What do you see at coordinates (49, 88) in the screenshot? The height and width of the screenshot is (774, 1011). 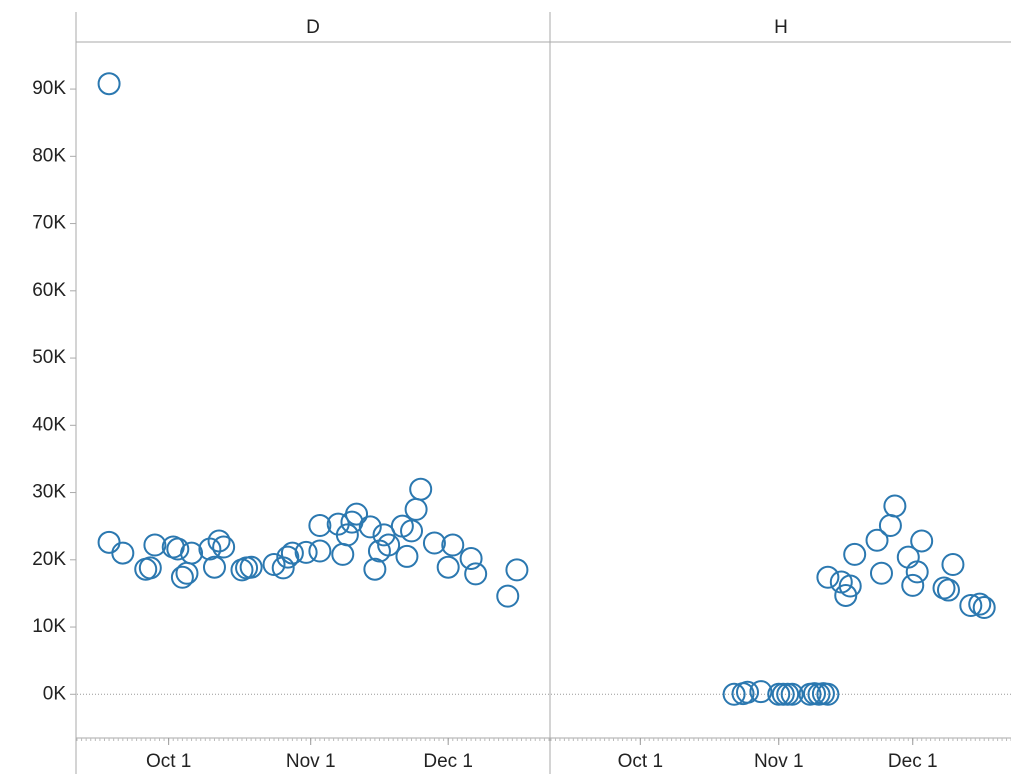 I see `y-tick-label: 90K` at bounding box center [49, 88].